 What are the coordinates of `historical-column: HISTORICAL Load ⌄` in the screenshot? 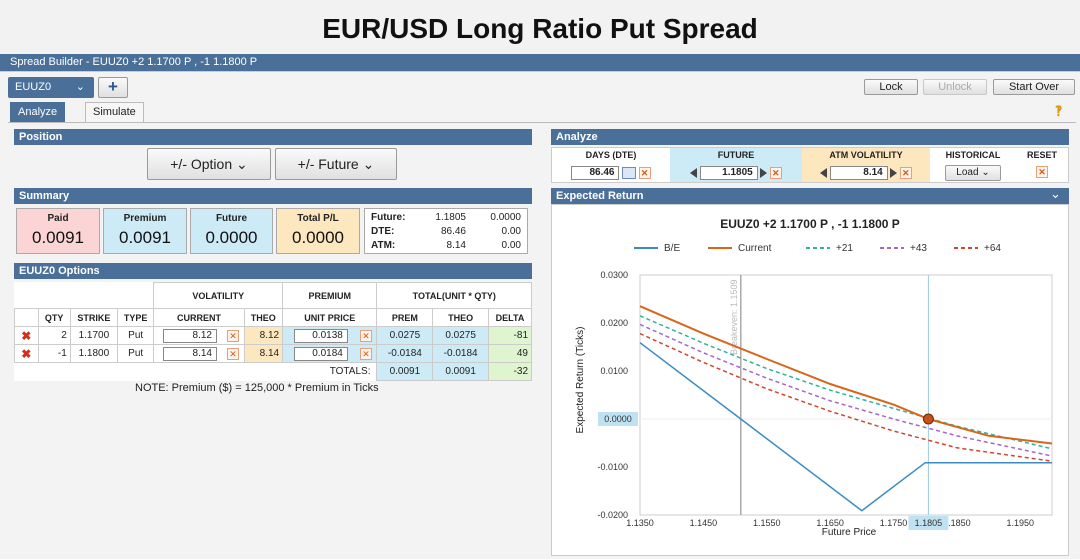 It's located at (973, 165).